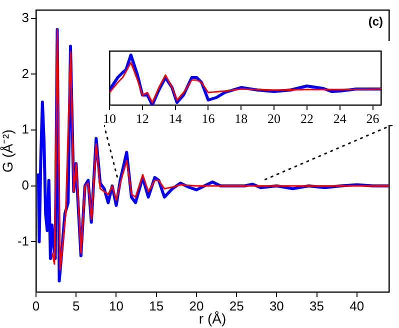 The height and width of the screenshot is (328, 399). Describe the element at coordinates (25, 184) in the screenshot. I see `y-tick-label: 0` at that location.